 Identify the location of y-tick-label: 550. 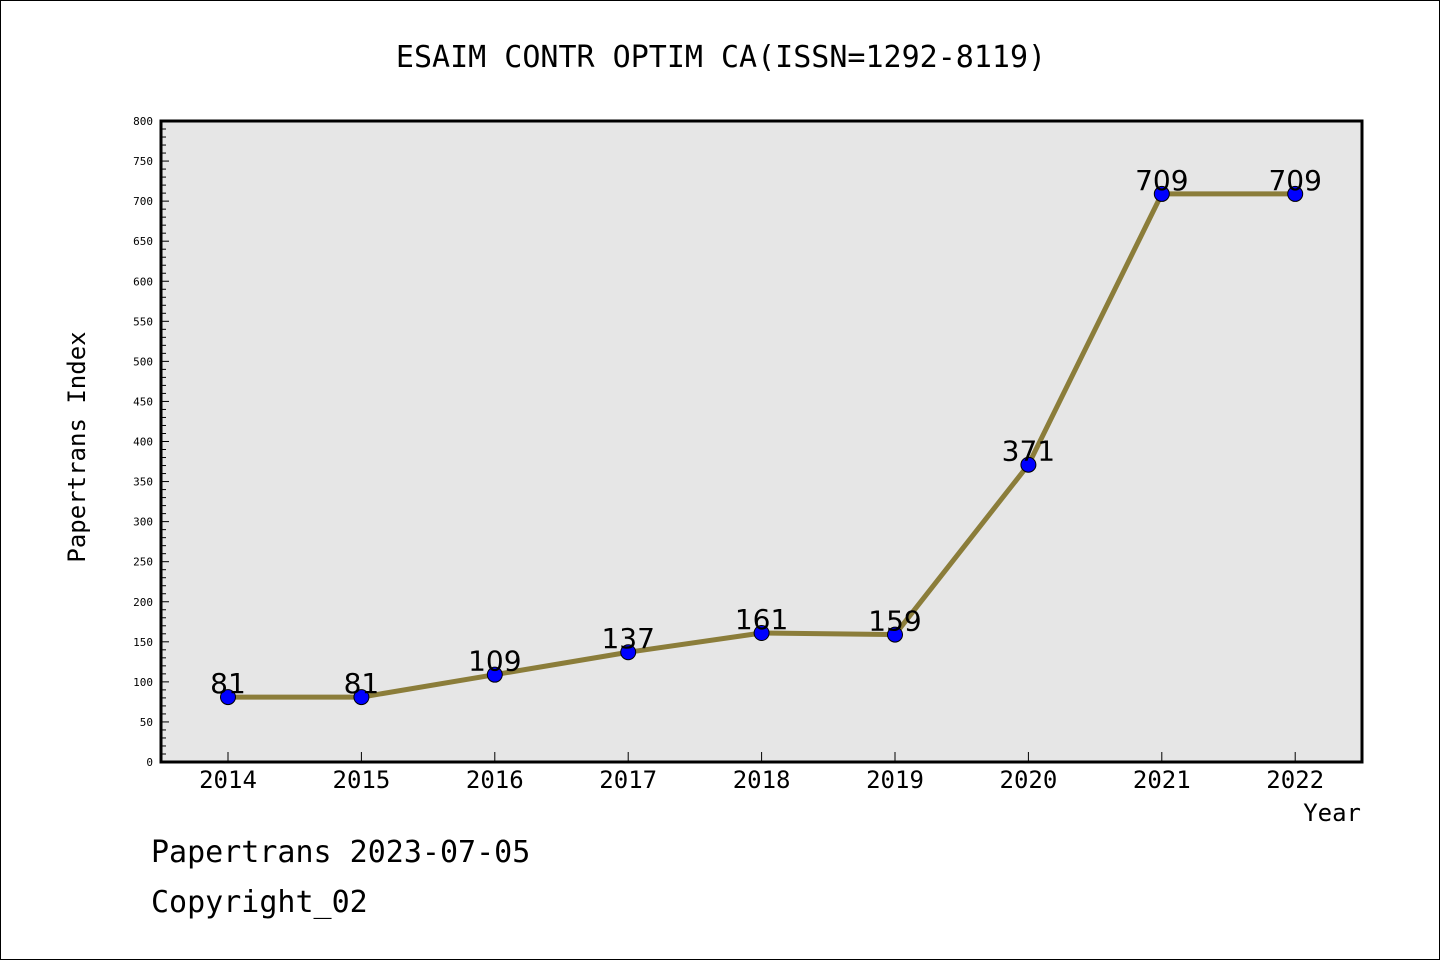
(143, 321).